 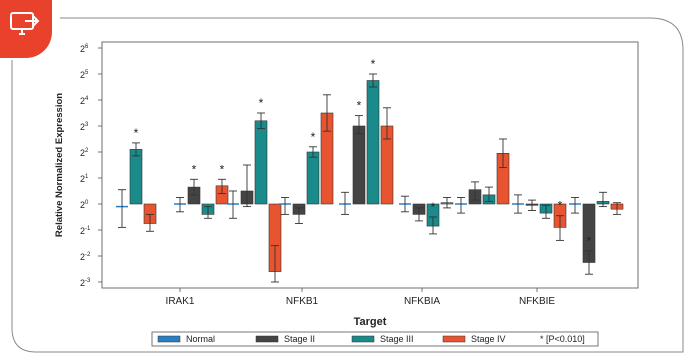 What do you see at coordinates (488, 339) in the screenshot?
I see `legend-label: Stage IV` at bounding box center [488, 339].